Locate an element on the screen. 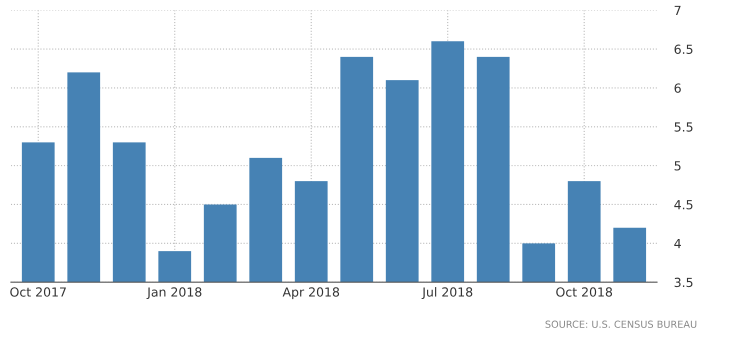  source-note: SOURCE: U.S. CENSUS BUREAU is located at coordinates (621, 324).